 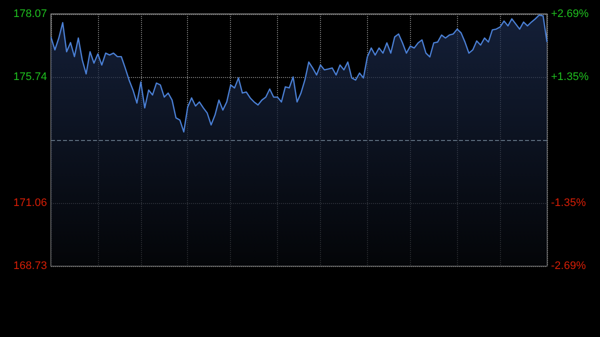 What do you see at coordinates (30, 203) in the screenshot?
I see `y-tick-label: 171.06` at bounding box center [30, 203].